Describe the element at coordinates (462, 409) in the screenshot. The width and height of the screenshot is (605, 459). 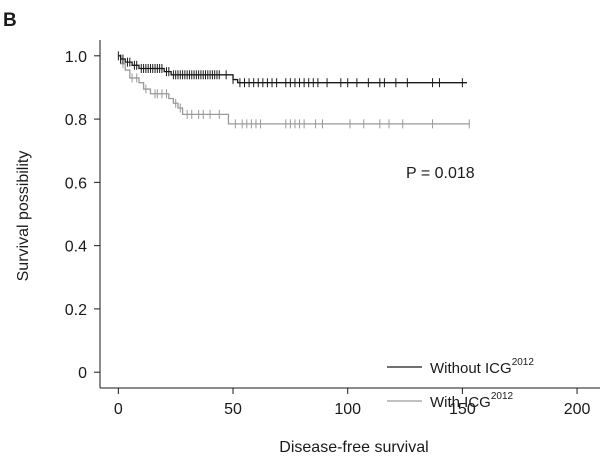
I see `x-tick-label: 150` at that location.